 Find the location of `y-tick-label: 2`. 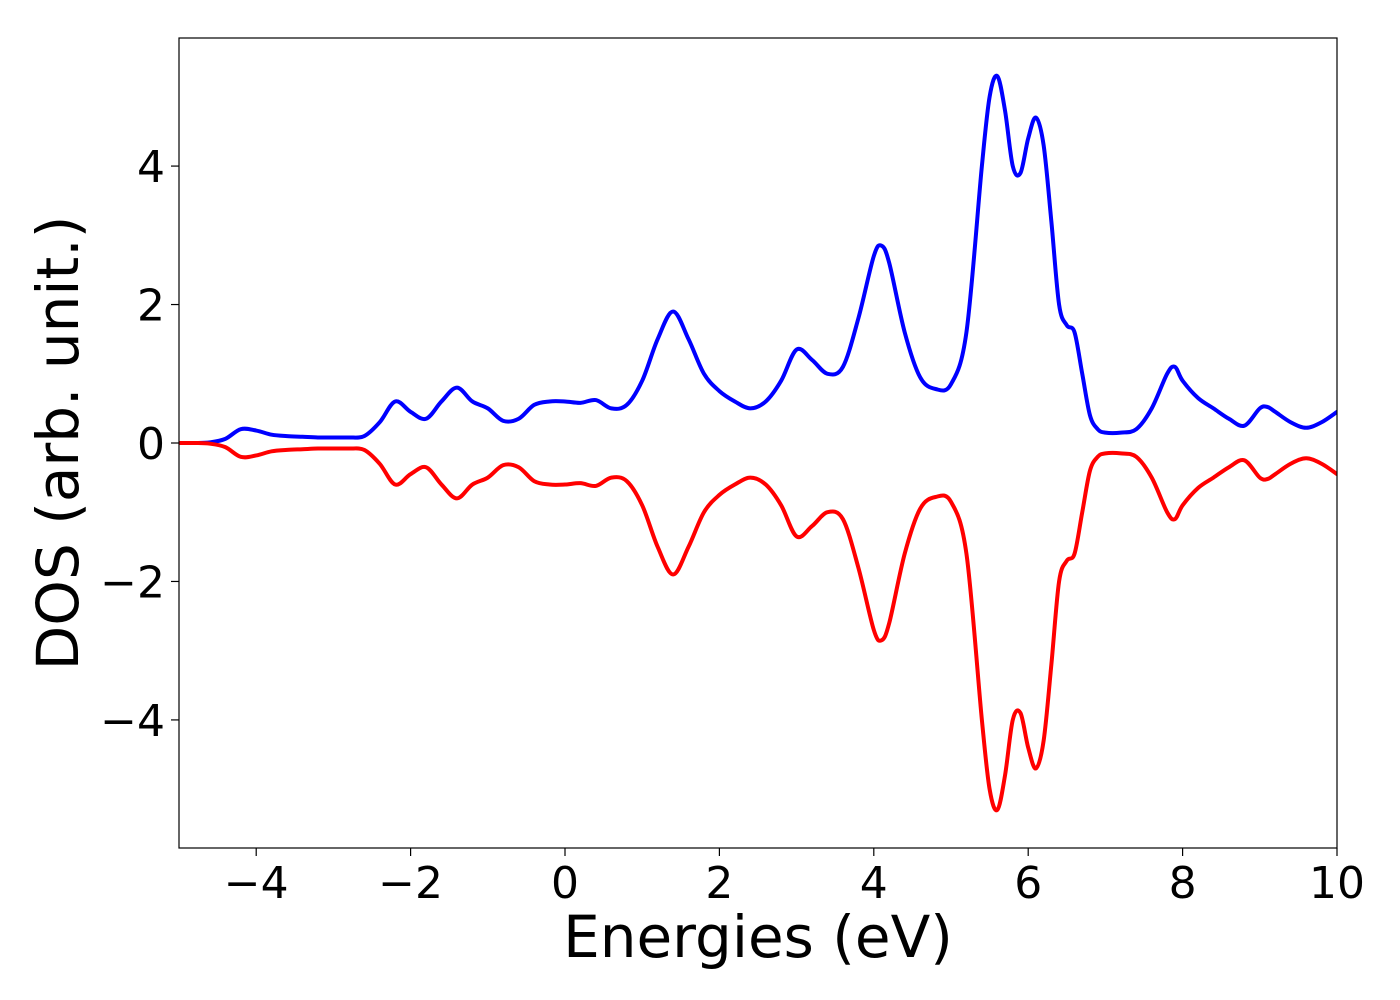

y-tick-label: 2 is located at coordinates (151, 306).